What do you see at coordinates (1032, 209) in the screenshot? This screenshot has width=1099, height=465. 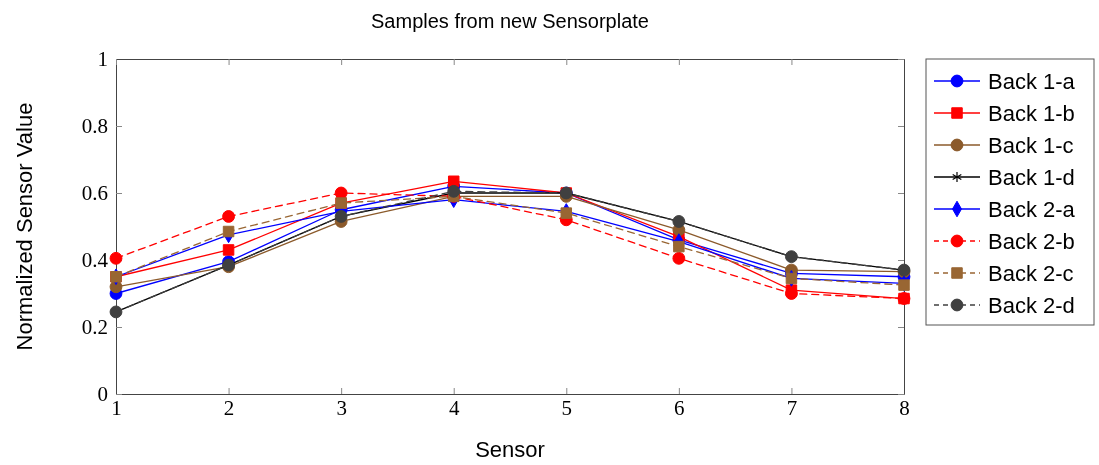 I see `legend-label: Back 2-a` at bounding box center [1032, 209].